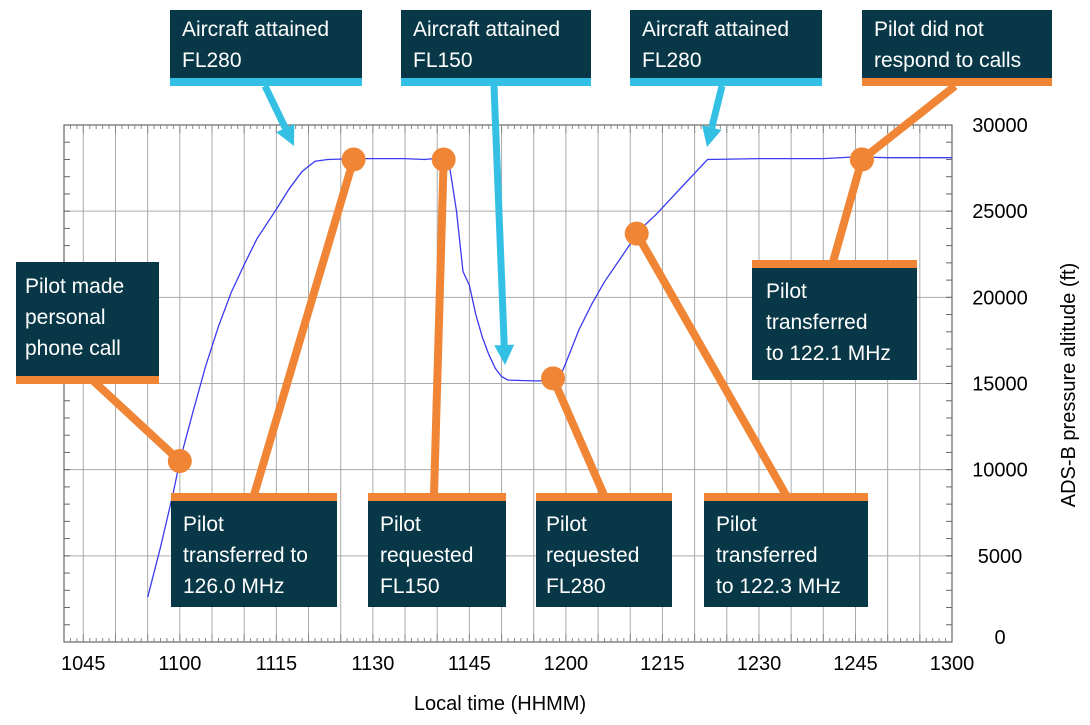  What do you see at coordinates (855, 664) in the screenshot?
I see `x-tick-label: 1245` at bounding box center [855, 664].